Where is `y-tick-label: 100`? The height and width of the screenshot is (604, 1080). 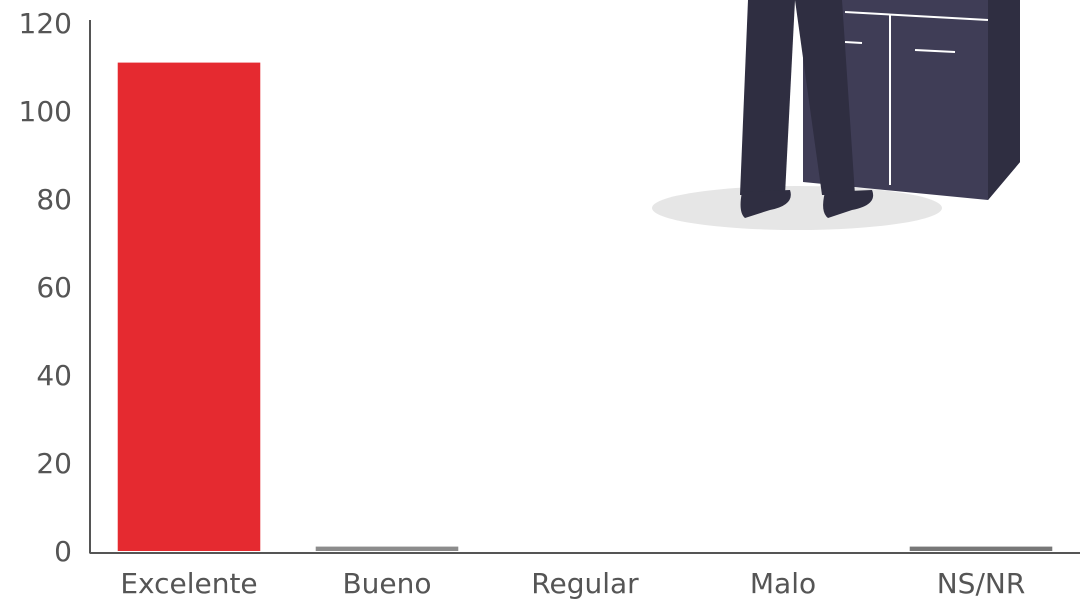 y-tick-label: 100 is located at coordinates (45, 111).